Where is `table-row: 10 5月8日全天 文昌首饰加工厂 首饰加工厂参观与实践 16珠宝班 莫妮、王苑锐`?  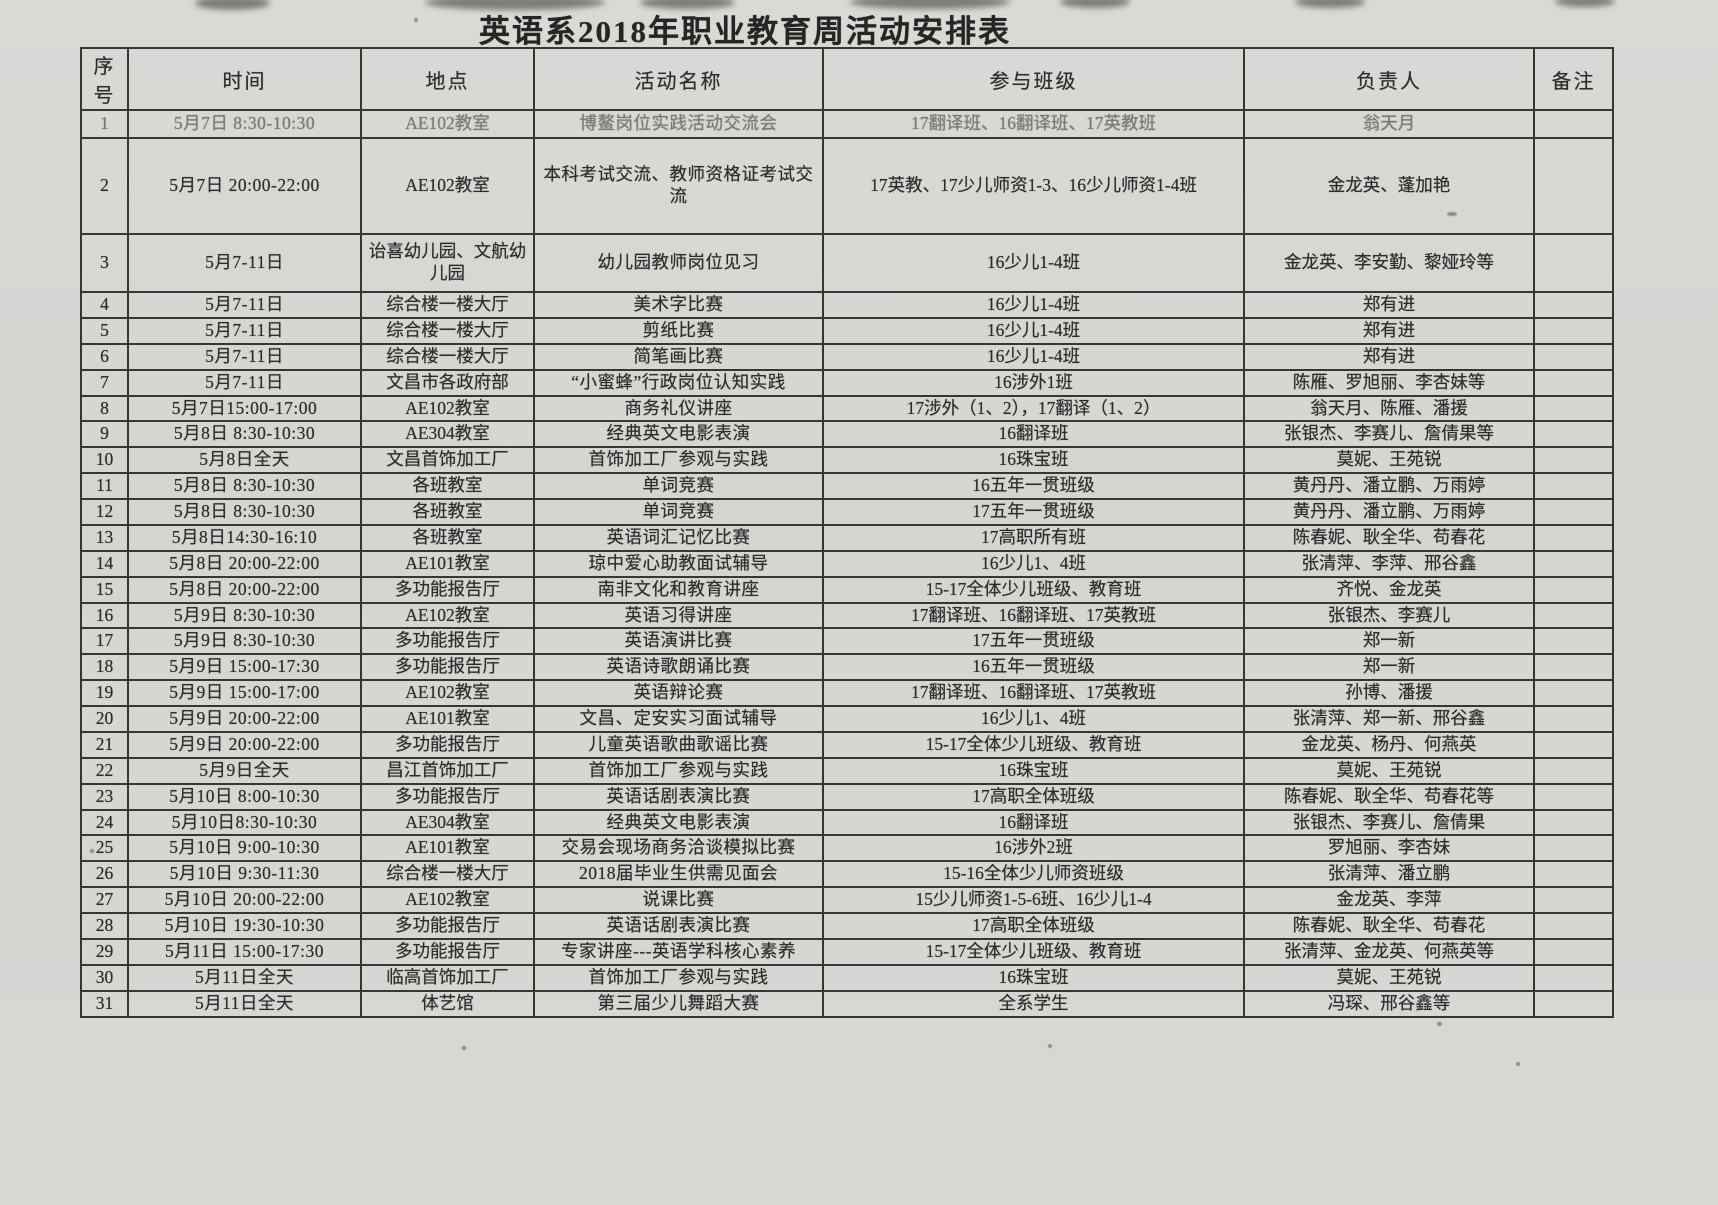
table-row: 10 5月8日全天 文昌首饰加工厂 首饰加工厂参观与实践 16珠宝班 莫妮、王苑锐 is located at coordinates (847, 460).